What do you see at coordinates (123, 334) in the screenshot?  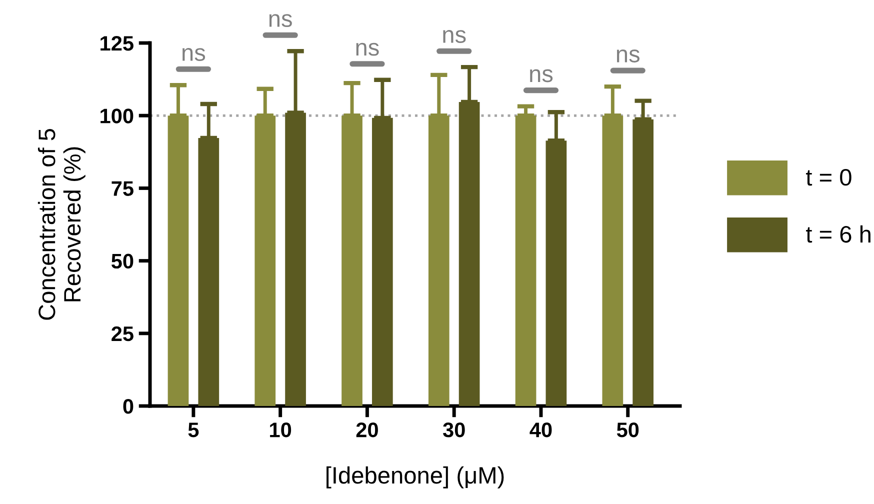 I see `y-tick-label: 25` at bounding box center [123, 334].